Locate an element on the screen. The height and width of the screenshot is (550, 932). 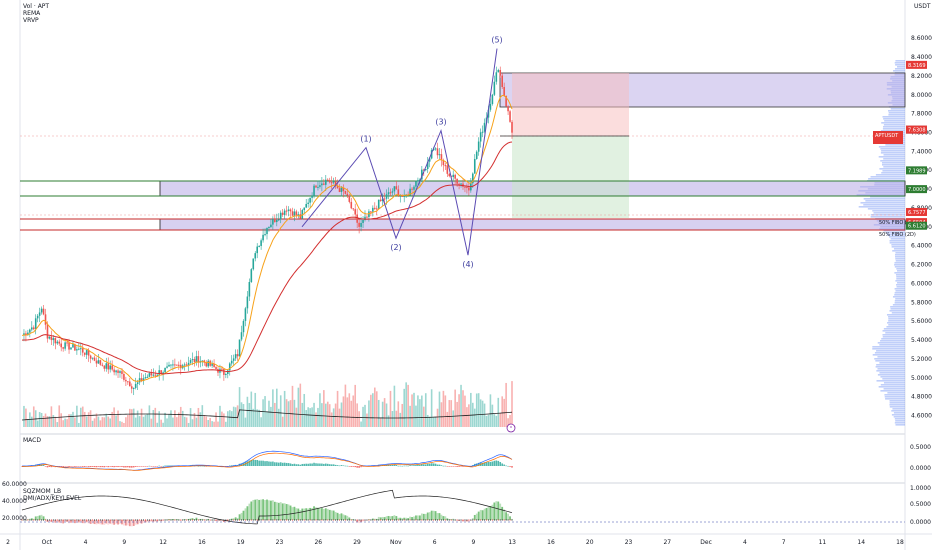
momentum-title: SQZMOM_LB is located at coordinates (42, 491).